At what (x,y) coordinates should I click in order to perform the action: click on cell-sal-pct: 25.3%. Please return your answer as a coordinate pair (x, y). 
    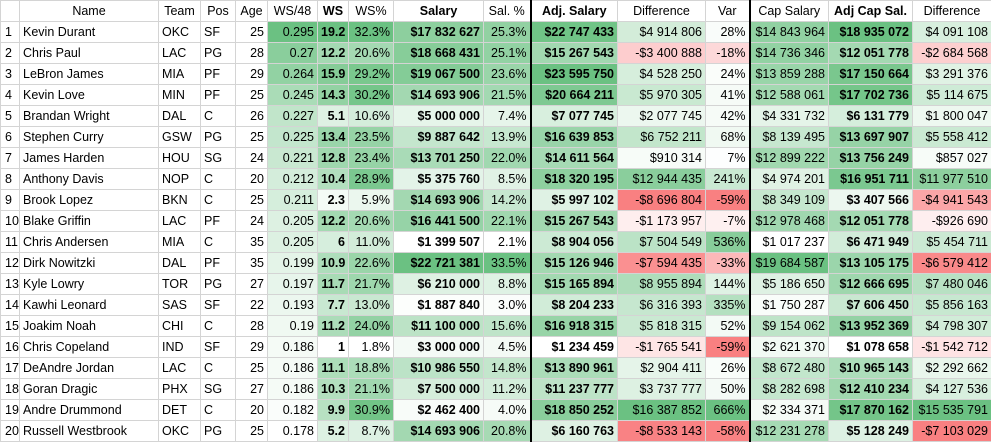
    Looking at the image, I should click on (507, 32).